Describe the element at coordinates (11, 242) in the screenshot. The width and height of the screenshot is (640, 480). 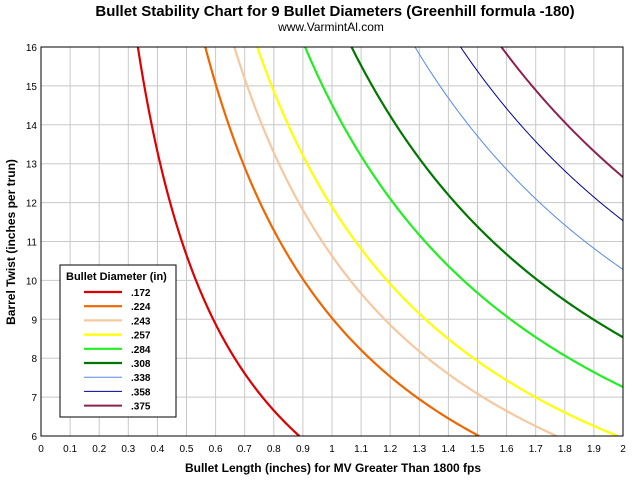
I see `y-axis-title: Barrel Twist (inches per trun)` at that location.